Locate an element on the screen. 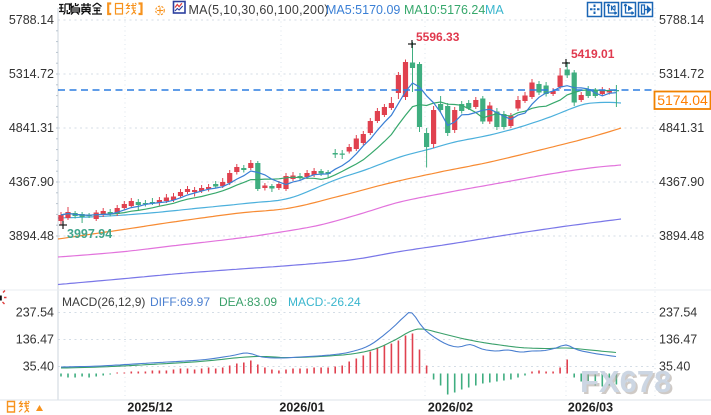 The width and height of the screenshot is (711, 415). svg-text: 2026/03 is located at coordinates (590, 408).